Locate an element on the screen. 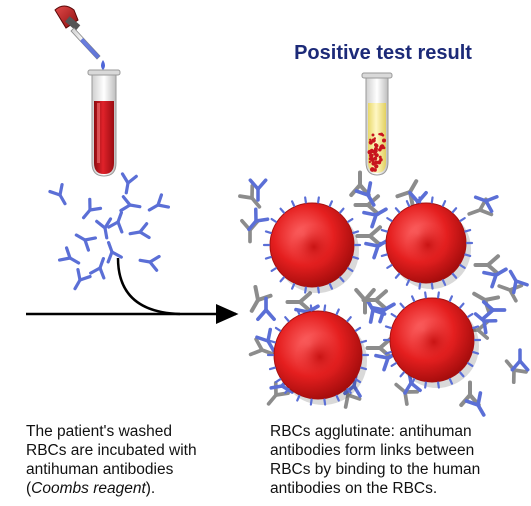 Image resolution: width=531 pixels, height=506 pixels. coombs-reagent-term: Coombs reagent is located at coordinates (88, 488).